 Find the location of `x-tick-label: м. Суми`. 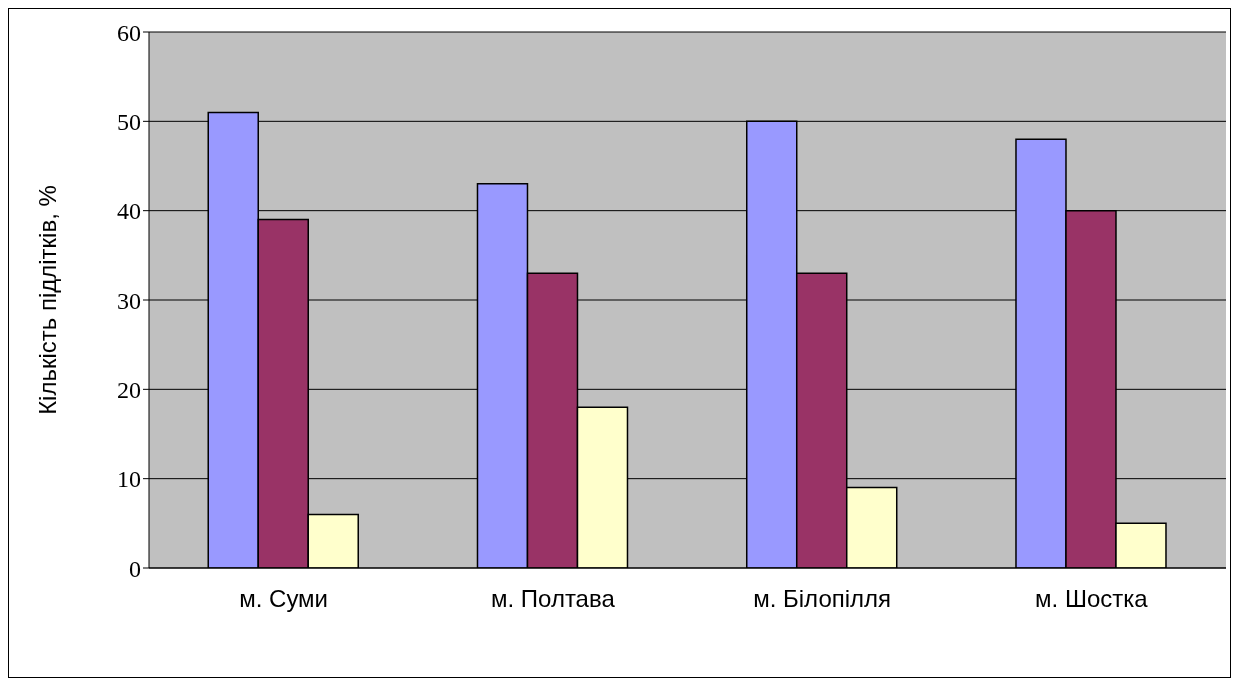

x-tick-label: м. Суми is located at coordinates (284, 599).